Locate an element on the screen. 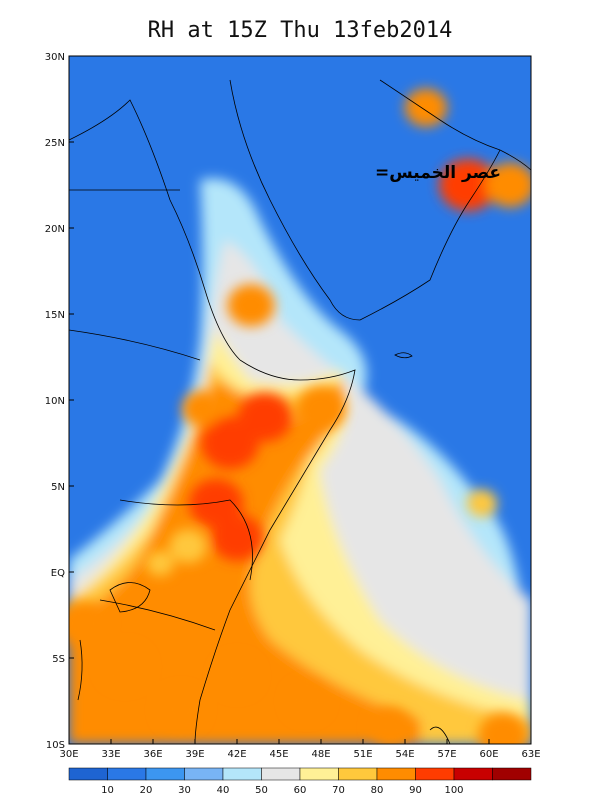 This screenshot has width=600, height=800. y-tick-label: 10S is located at coordinates (55, 745).